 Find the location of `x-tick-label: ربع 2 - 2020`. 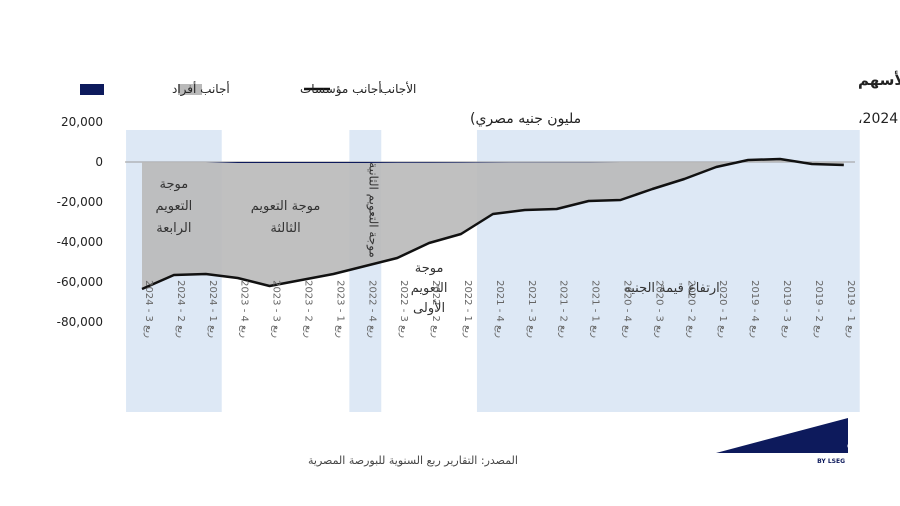

x-tick-label: ربع 2 - 2020 is located at coordinates (690, 309).